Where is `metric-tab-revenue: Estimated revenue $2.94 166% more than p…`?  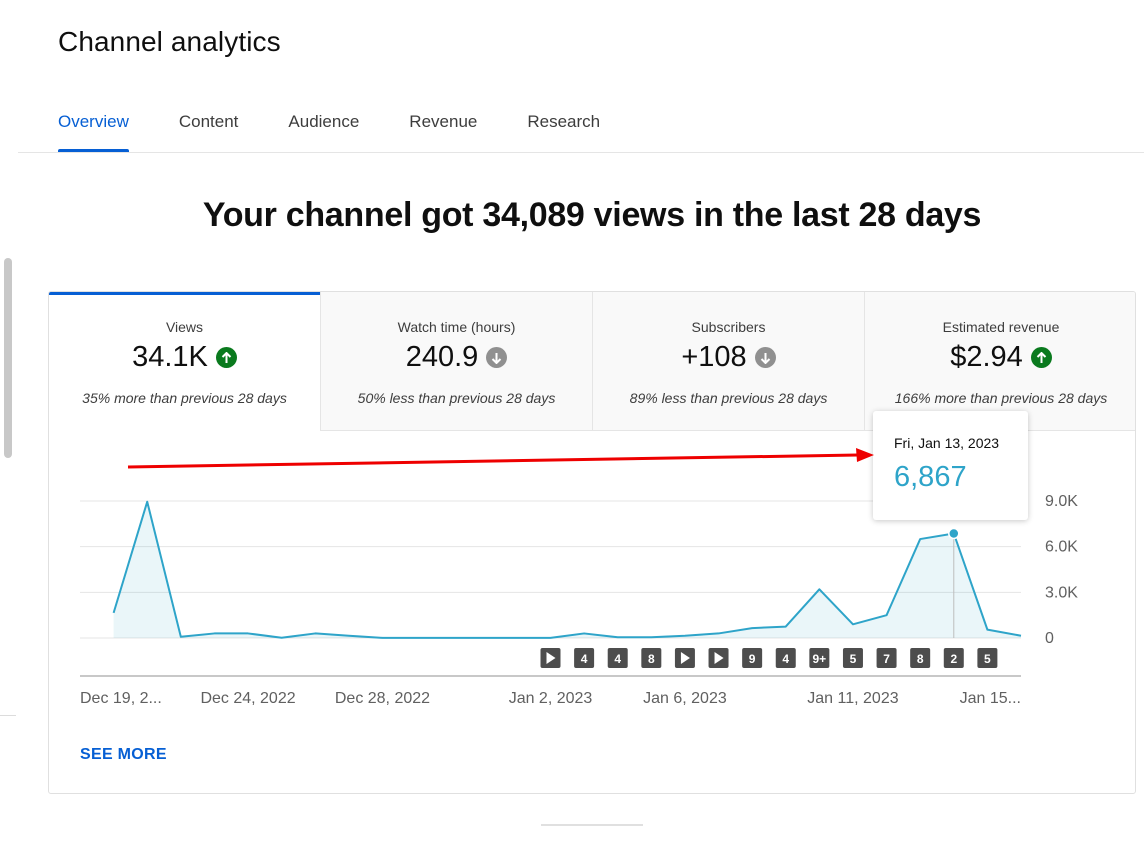 metric-tab-revenue: Estimated revenue $2.94 166% more than p… is located at coordinates (1000, 361).